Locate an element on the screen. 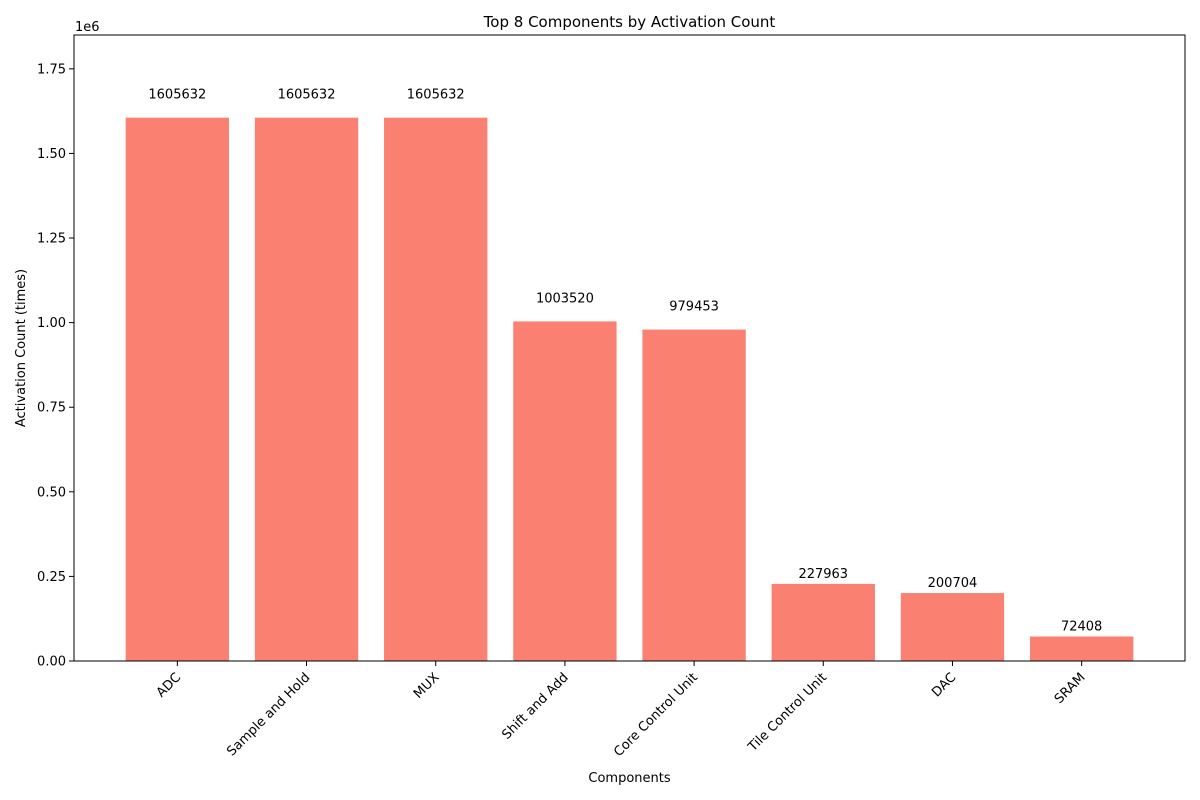  y-tick-label-5: 1.25 is located at coordinates (51, 239).